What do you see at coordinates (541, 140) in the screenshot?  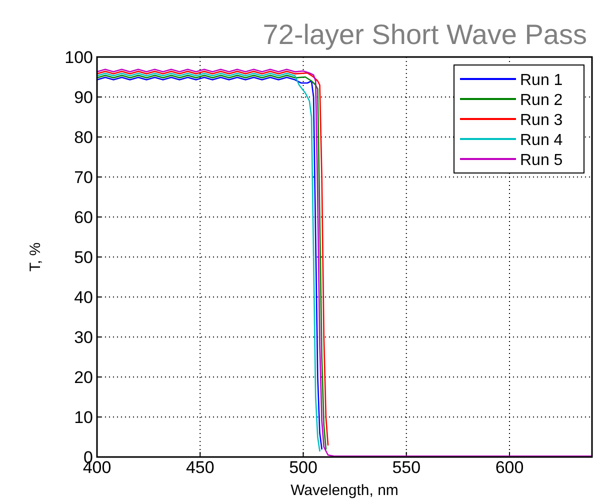 I see `legend-label: Run 4` at bounding box center [541, 140].